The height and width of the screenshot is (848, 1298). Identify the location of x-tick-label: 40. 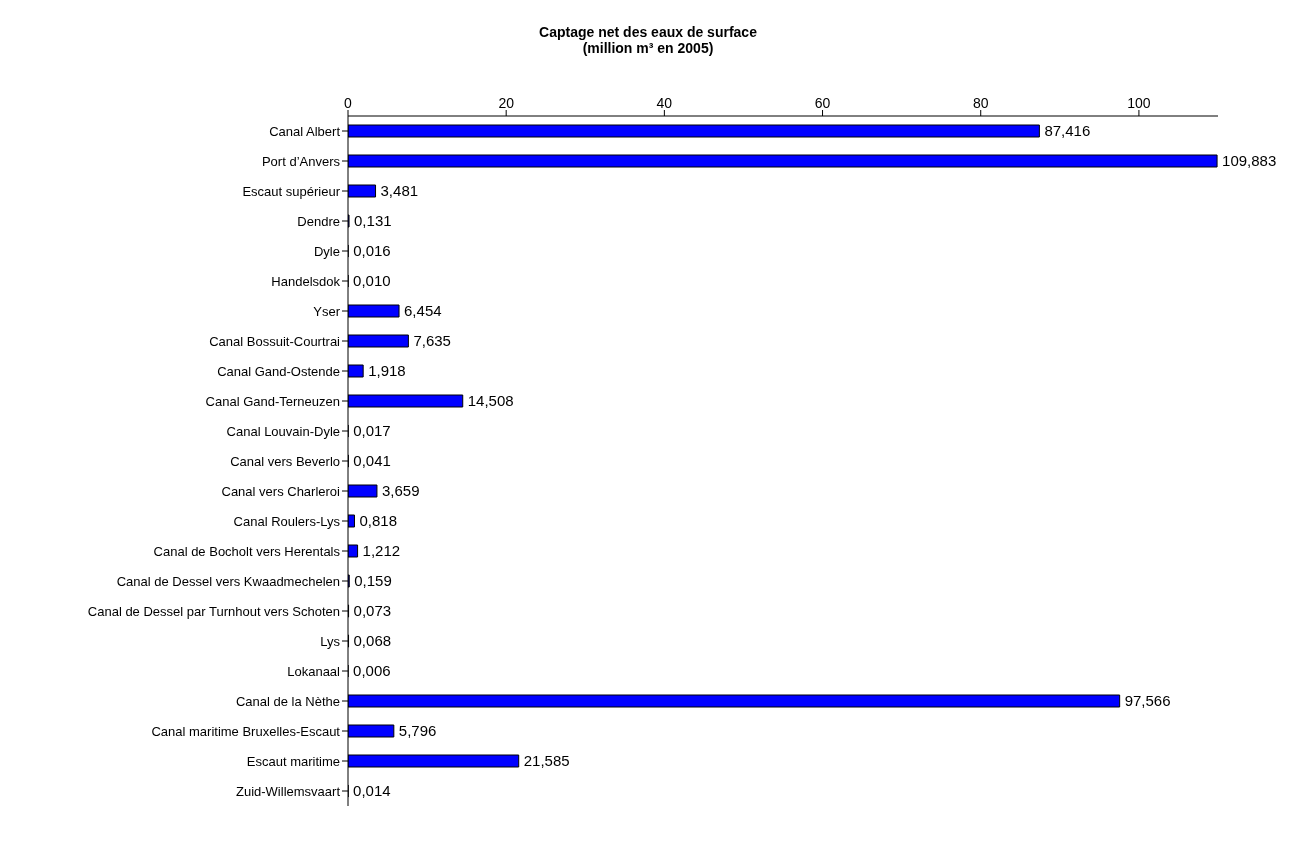
(664, 103).